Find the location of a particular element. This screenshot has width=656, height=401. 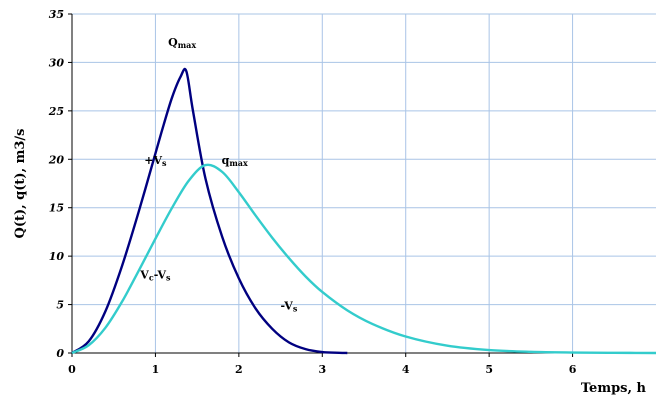

x-axis-title: Temps, h is located at coordinates (614, 388).